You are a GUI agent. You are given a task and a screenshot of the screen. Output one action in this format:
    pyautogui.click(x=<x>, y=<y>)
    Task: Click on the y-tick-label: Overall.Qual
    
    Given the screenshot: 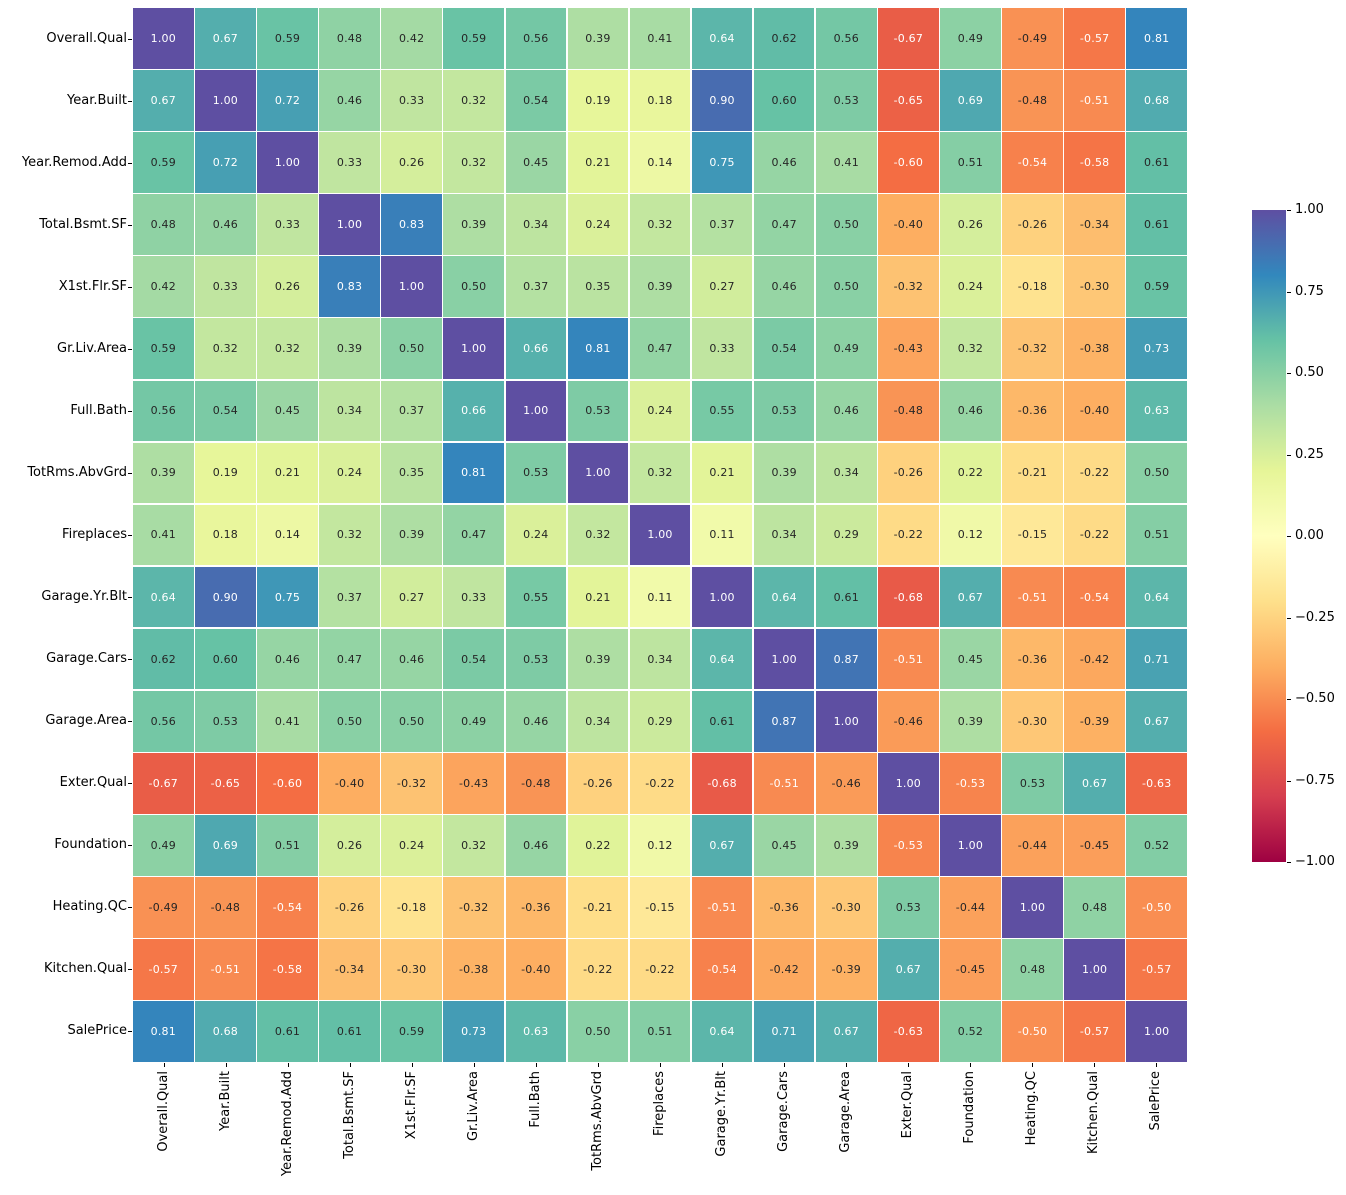 What is the action you would take?
    pyautogui.click(x=86, y=38)
    